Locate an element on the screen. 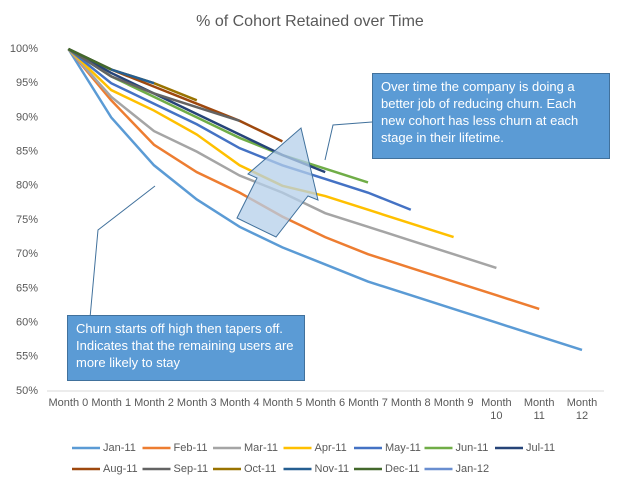 This screenshot has width=620, height=489. legend-label: Jun-11 is located at coordinates (472, 448).